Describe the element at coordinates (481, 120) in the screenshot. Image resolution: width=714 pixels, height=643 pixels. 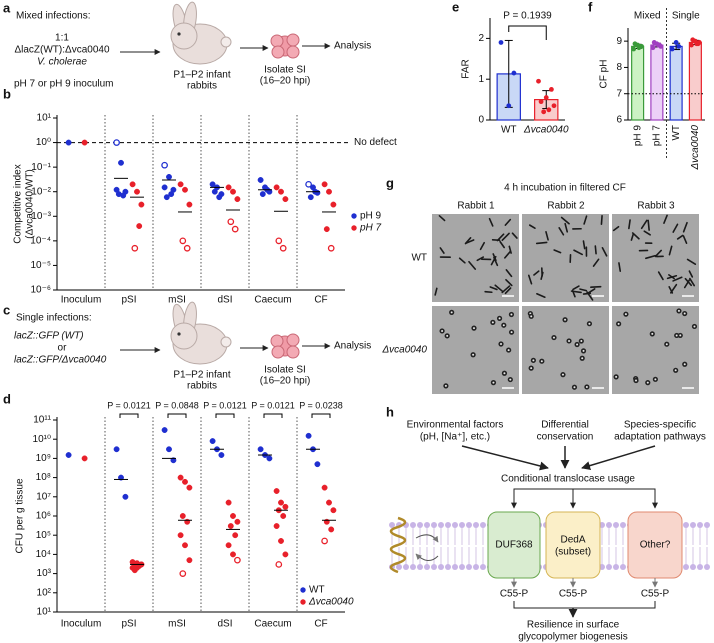
I see `y-tick-label: 0` at that location.